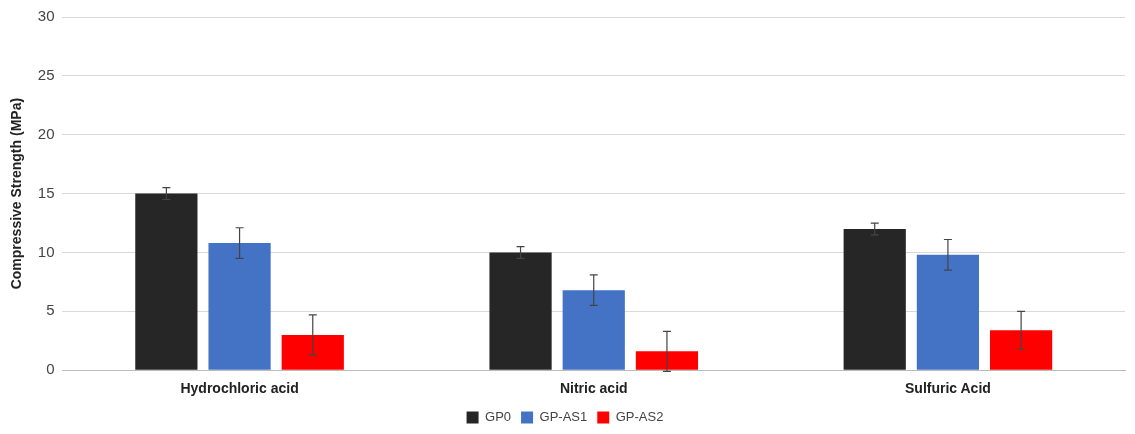 The width and height of the screenshot is (1135, 434). What do you see at coordinates (46, 192) in the screenshot?
I see `y-tick-label: 15` at bounding box center [46, 192].